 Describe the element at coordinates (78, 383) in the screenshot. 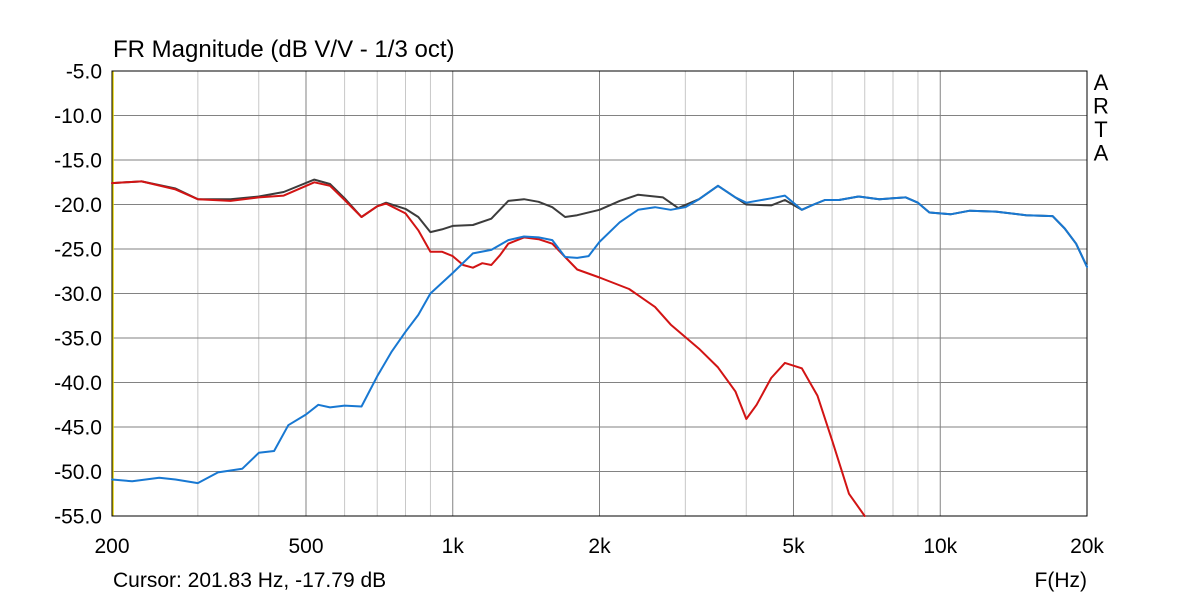

I see `y-tick-label: -40.0` at that location.